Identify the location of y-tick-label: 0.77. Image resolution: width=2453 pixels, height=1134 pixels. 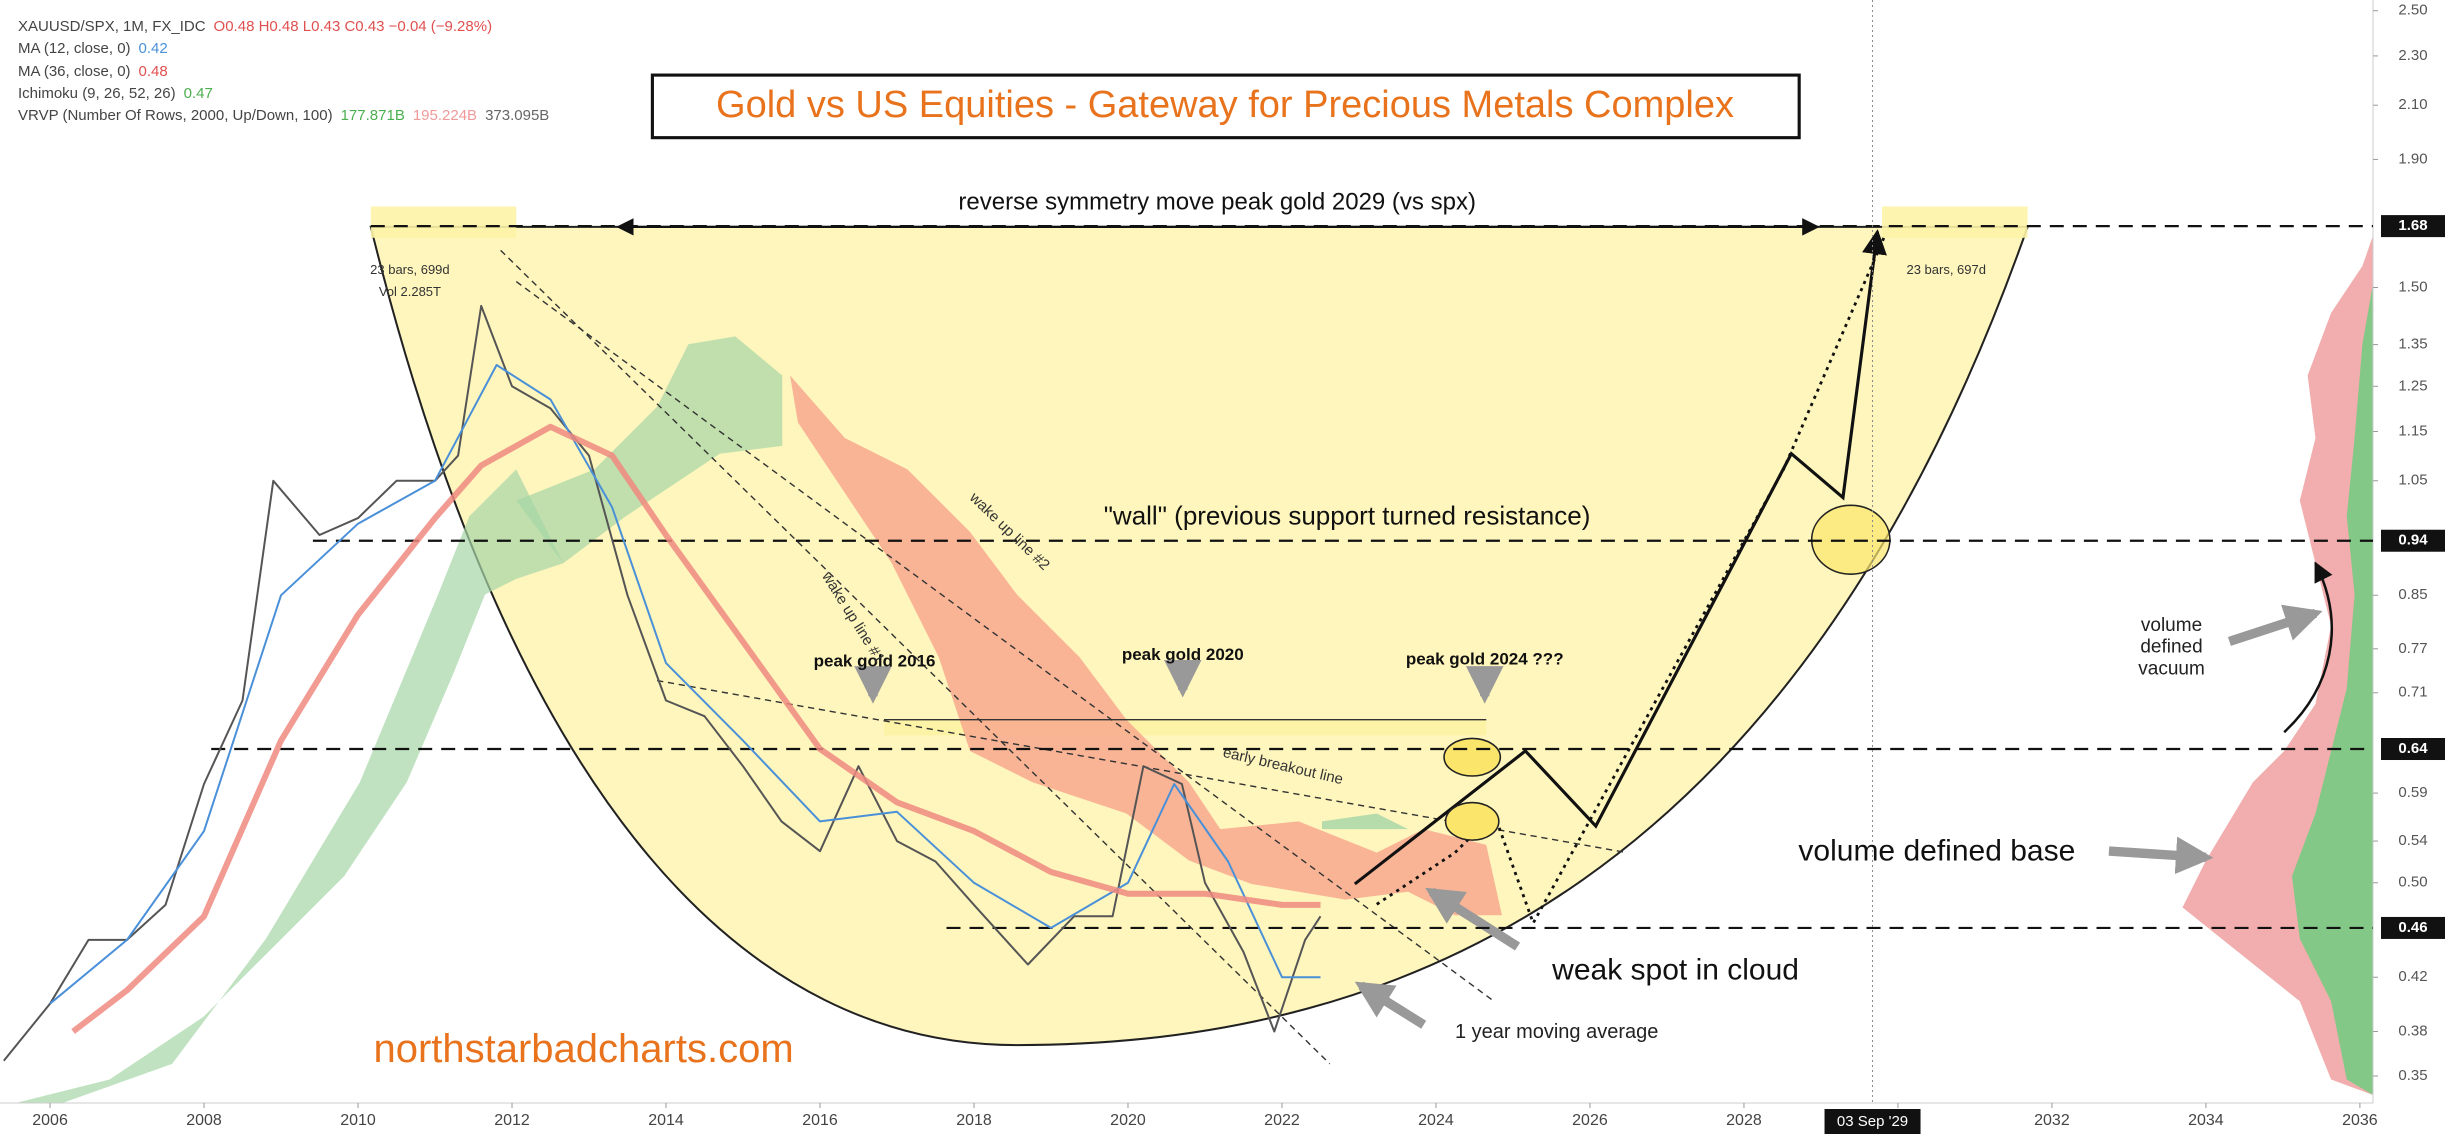
(2412, 648).